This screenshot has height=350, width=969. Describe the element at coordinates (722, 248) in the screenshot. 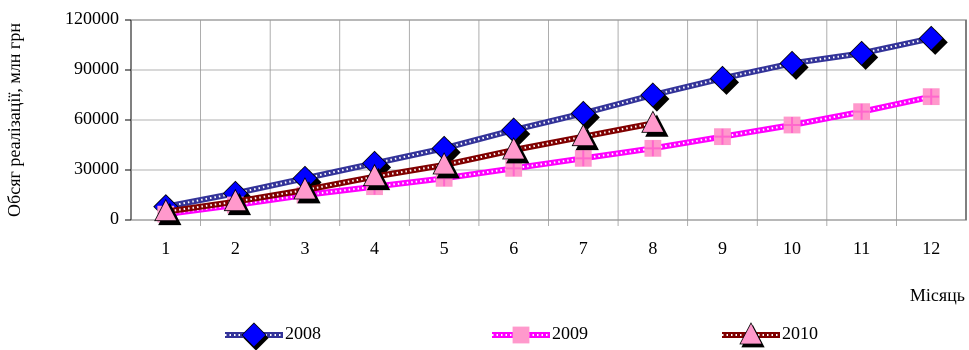

I see `x-tick-label: 9` at that location.